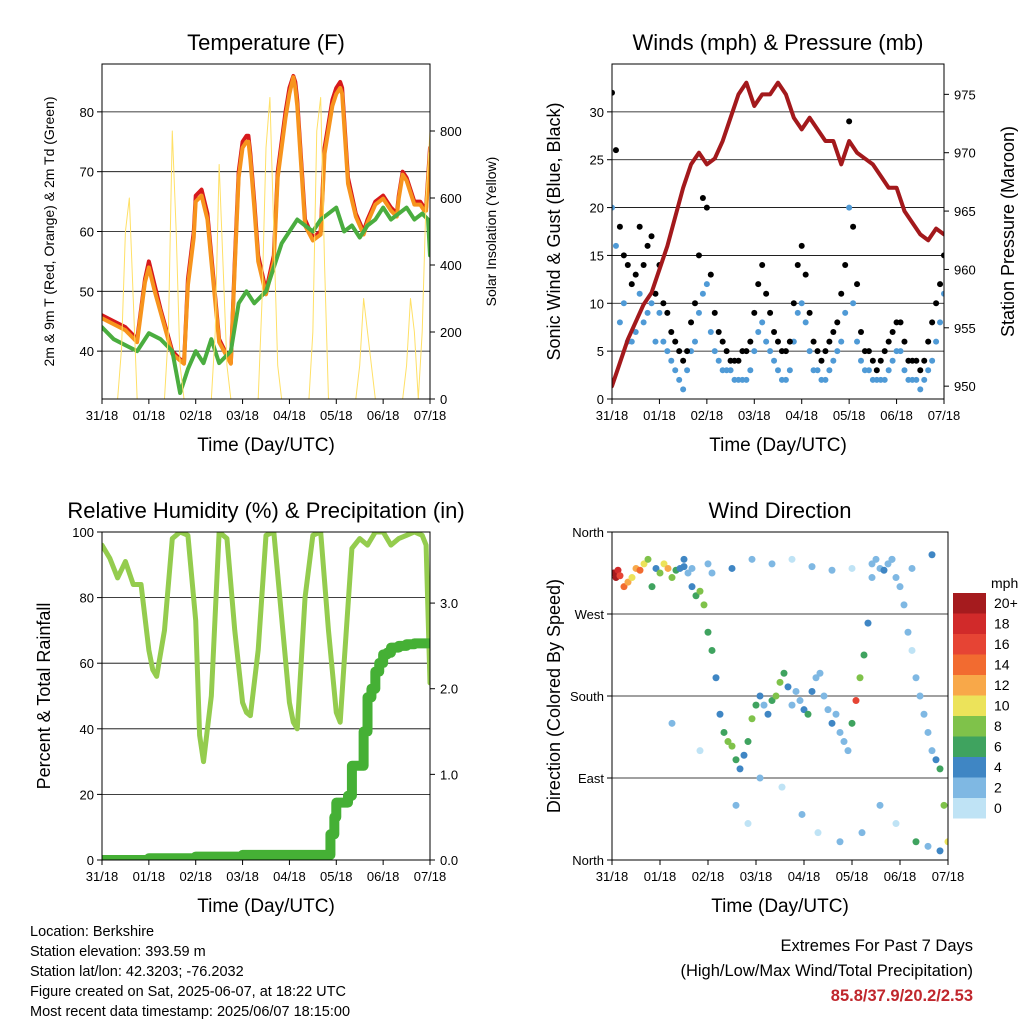 The width and height of the screenshot is (1024, 1024). What do you see at coordinates (1002, 644) in the screenshot?
I see `colorbar-label: 16` at bounding box center [1002, 644].